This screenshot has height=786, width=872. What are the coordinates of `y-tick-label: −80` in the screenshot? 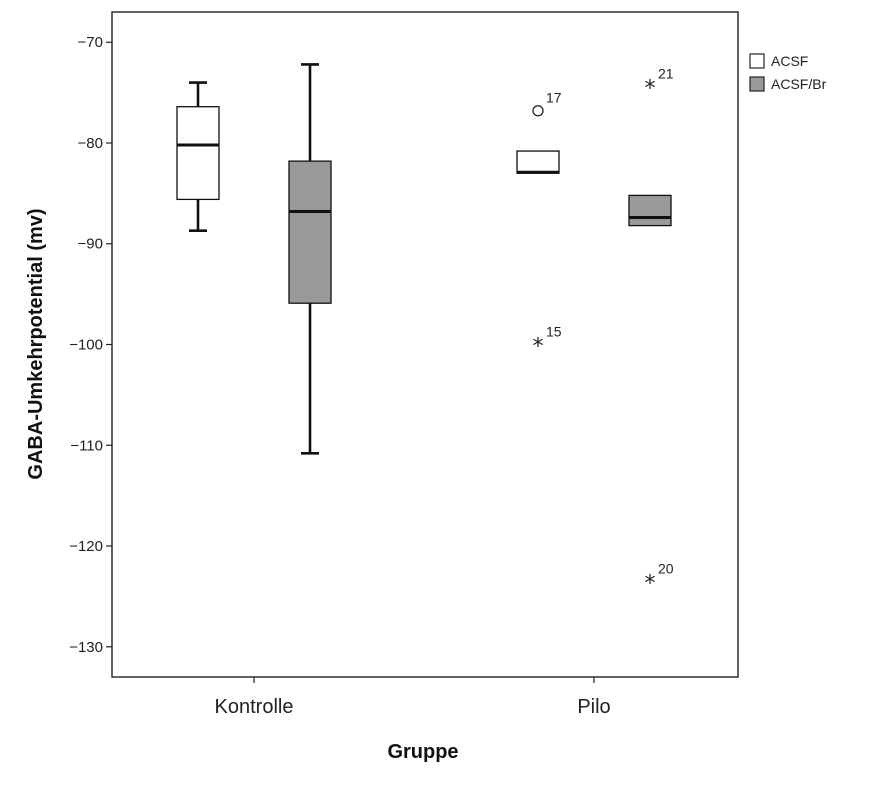 It's located at (90, 143).